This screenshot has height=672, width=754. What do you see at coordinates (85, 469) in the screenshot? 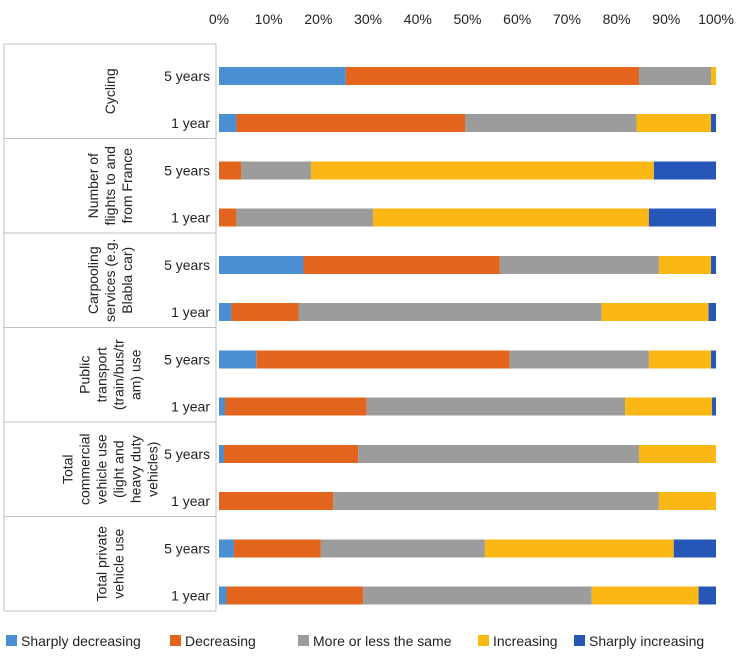
I see `group-label-line: commercial` at bounding box center [85, 469].